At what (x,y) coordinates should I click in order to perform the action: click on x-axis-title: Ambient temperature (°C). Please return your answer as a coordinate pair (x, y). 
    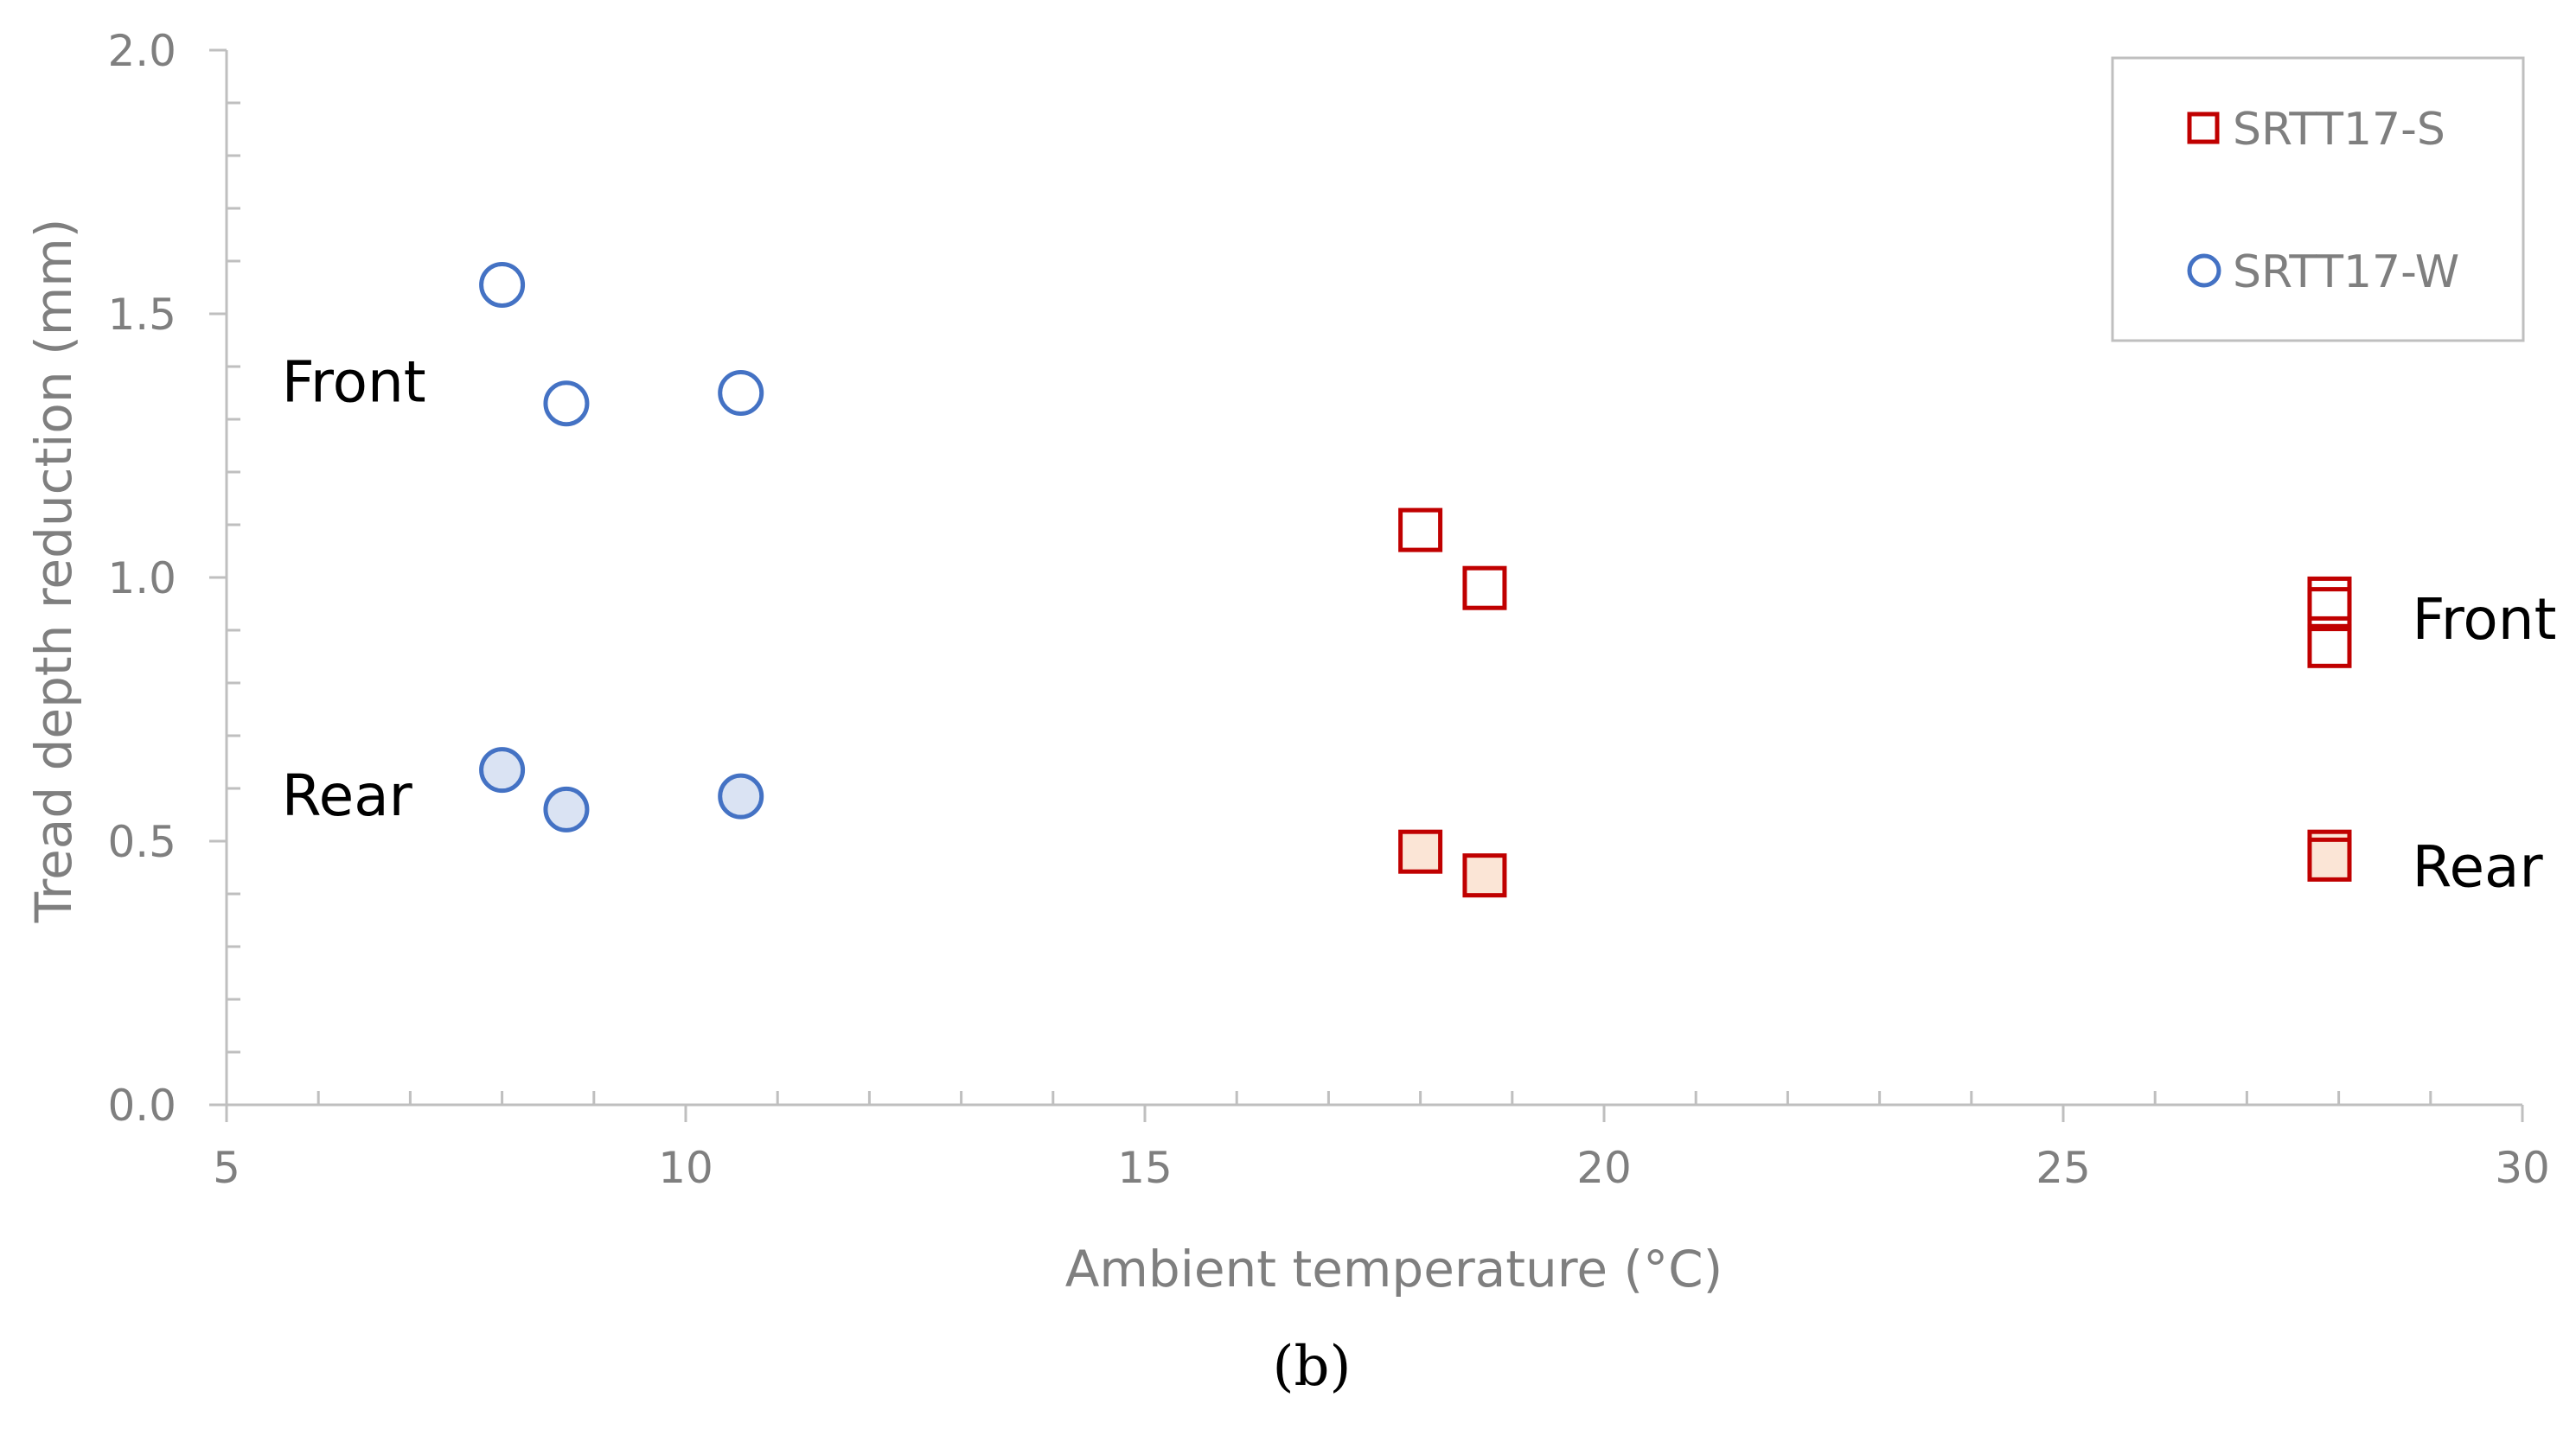
    Looking at the image, I should click on (1394, 1269).